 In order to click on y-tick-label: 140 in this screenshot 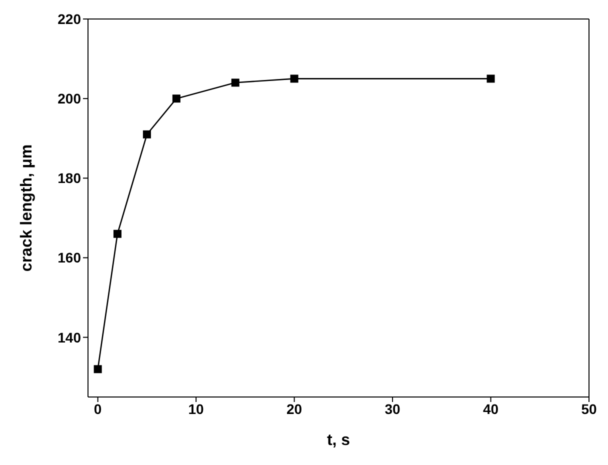, I will do `click(70, 337)`.